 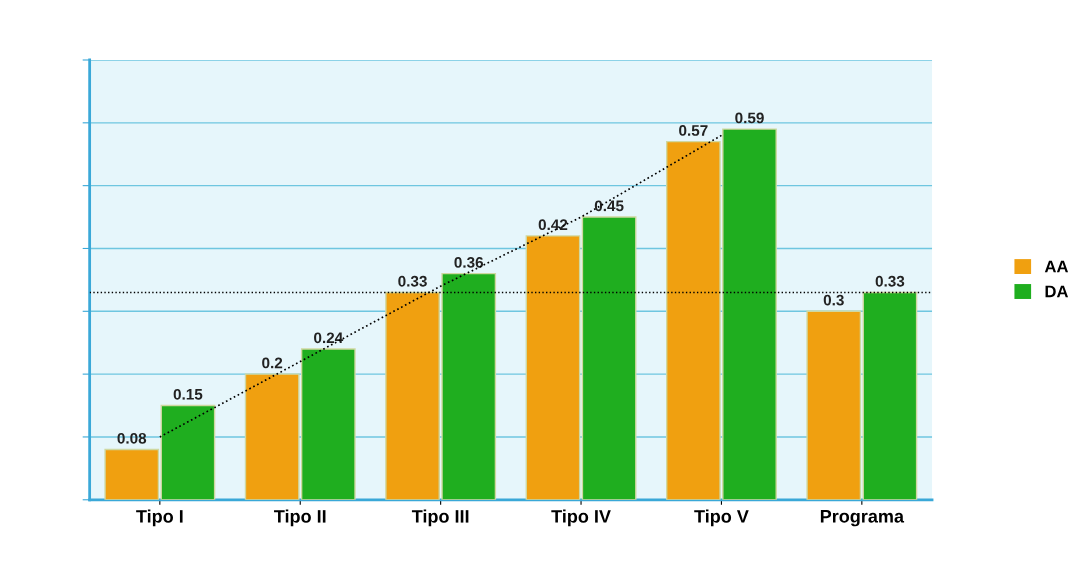 What do you see at coordinates (469, 262) in the screenshot?
I see `data-label: 0.36` at bounding box center [469, 262].